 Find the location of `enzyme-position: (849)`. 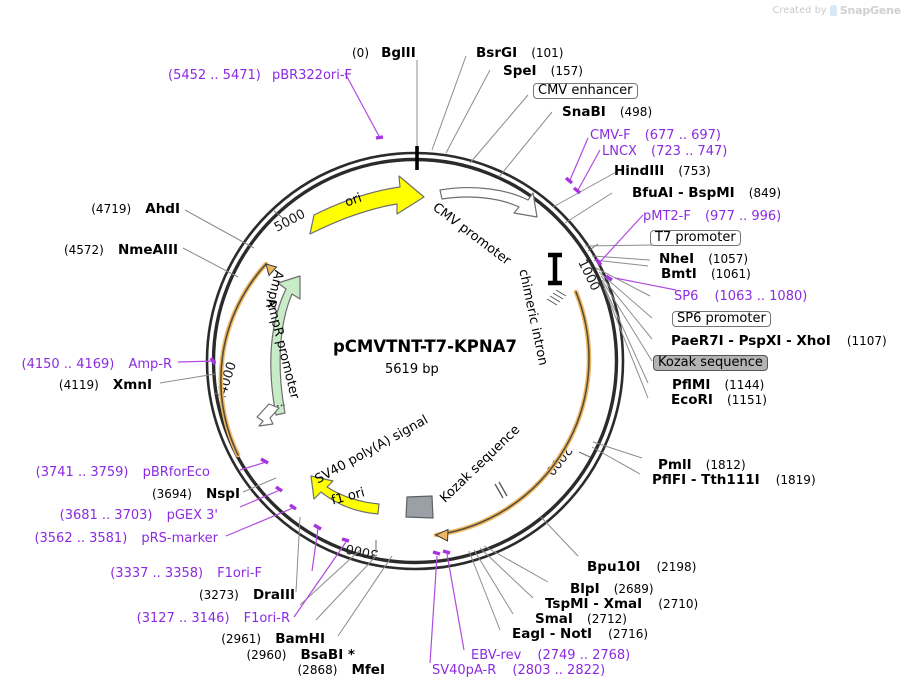

enzyme-position: (849) is located at coordinates (765, 193).